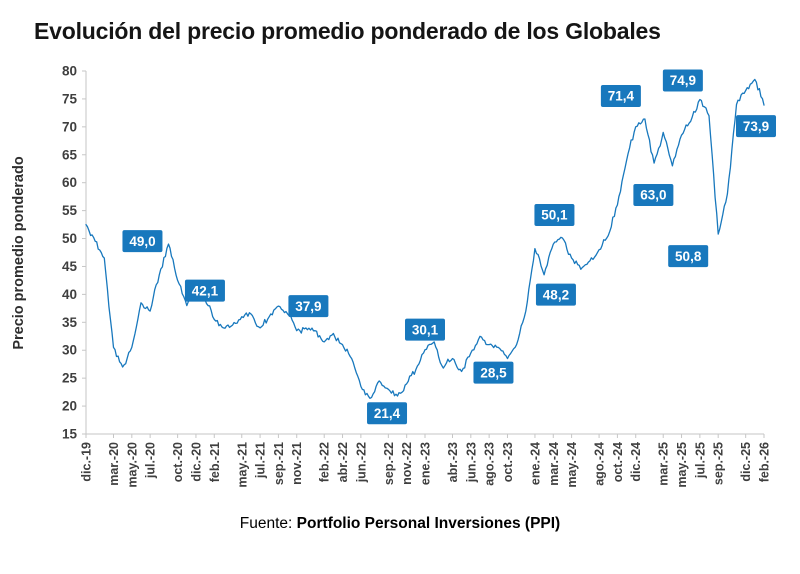  I want to click on x-tick-label: may.-20, so click(132, 465).